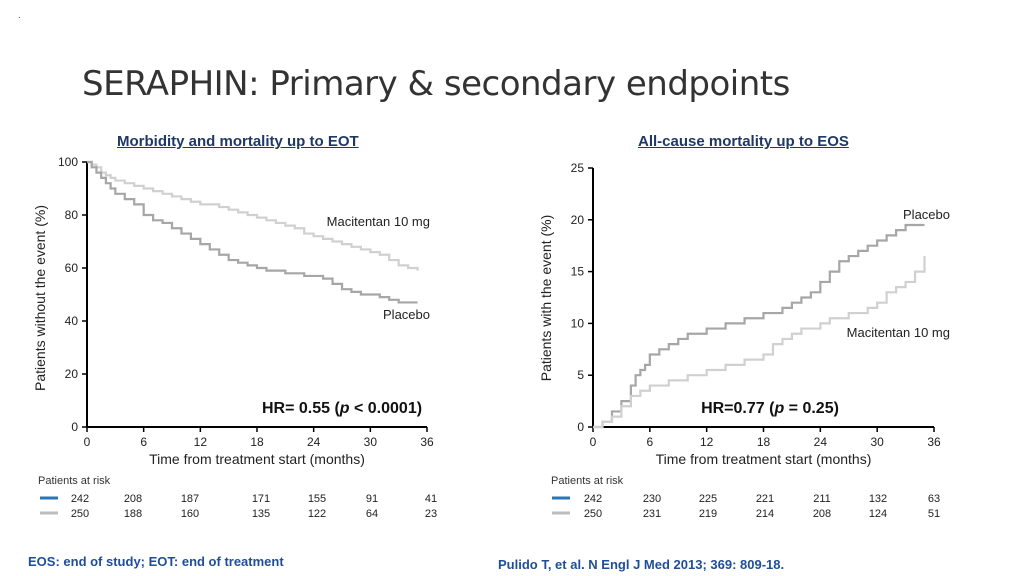  What do you see at coordinates (72, 321) in the screenshot?
I see `chart-1-ytick-label-2: 40` at bounding box center [72, 321].